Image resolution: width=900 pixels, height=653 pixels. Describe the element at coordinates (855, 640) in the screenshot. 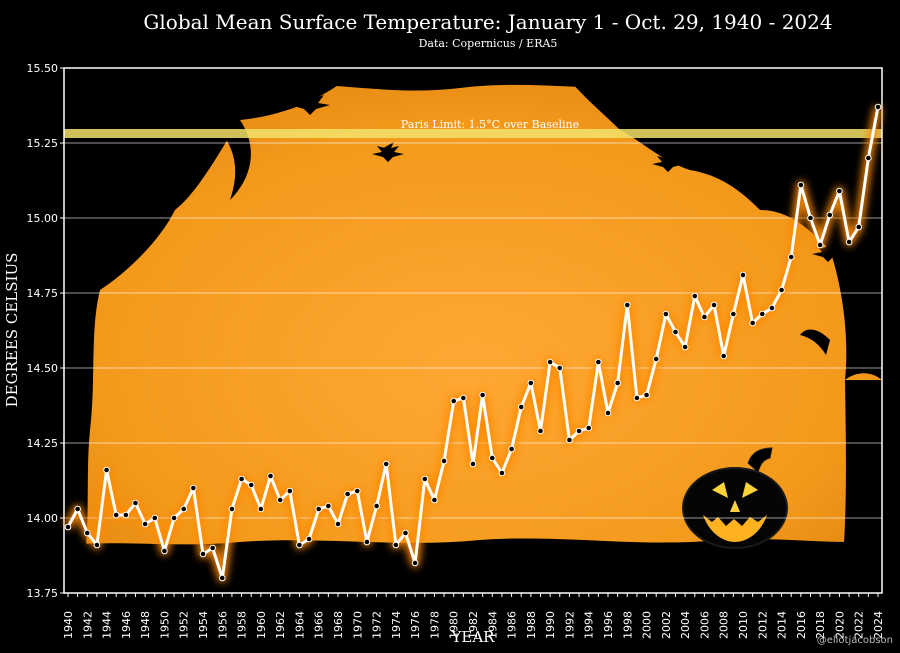

I see `credit-text: @eliotjacobson` at that location.